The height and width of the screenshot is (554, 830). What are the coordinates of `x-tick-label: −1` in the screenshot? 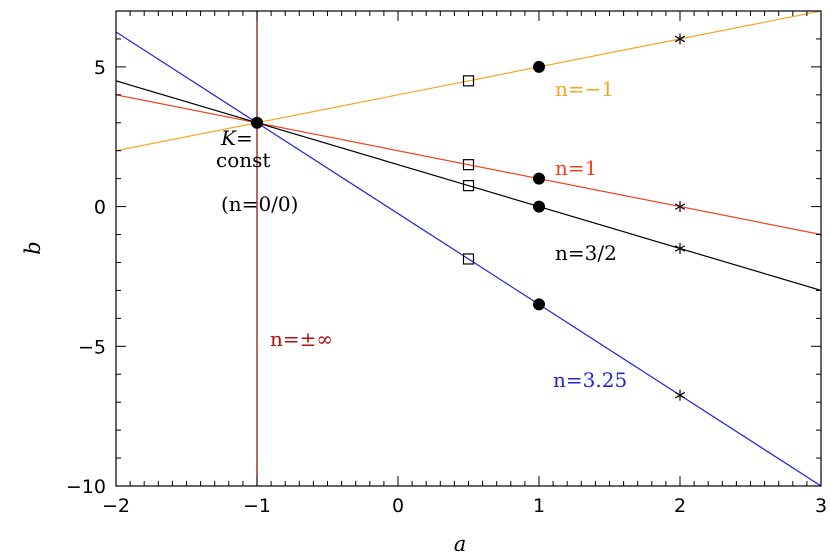 It's located at (257, 506).